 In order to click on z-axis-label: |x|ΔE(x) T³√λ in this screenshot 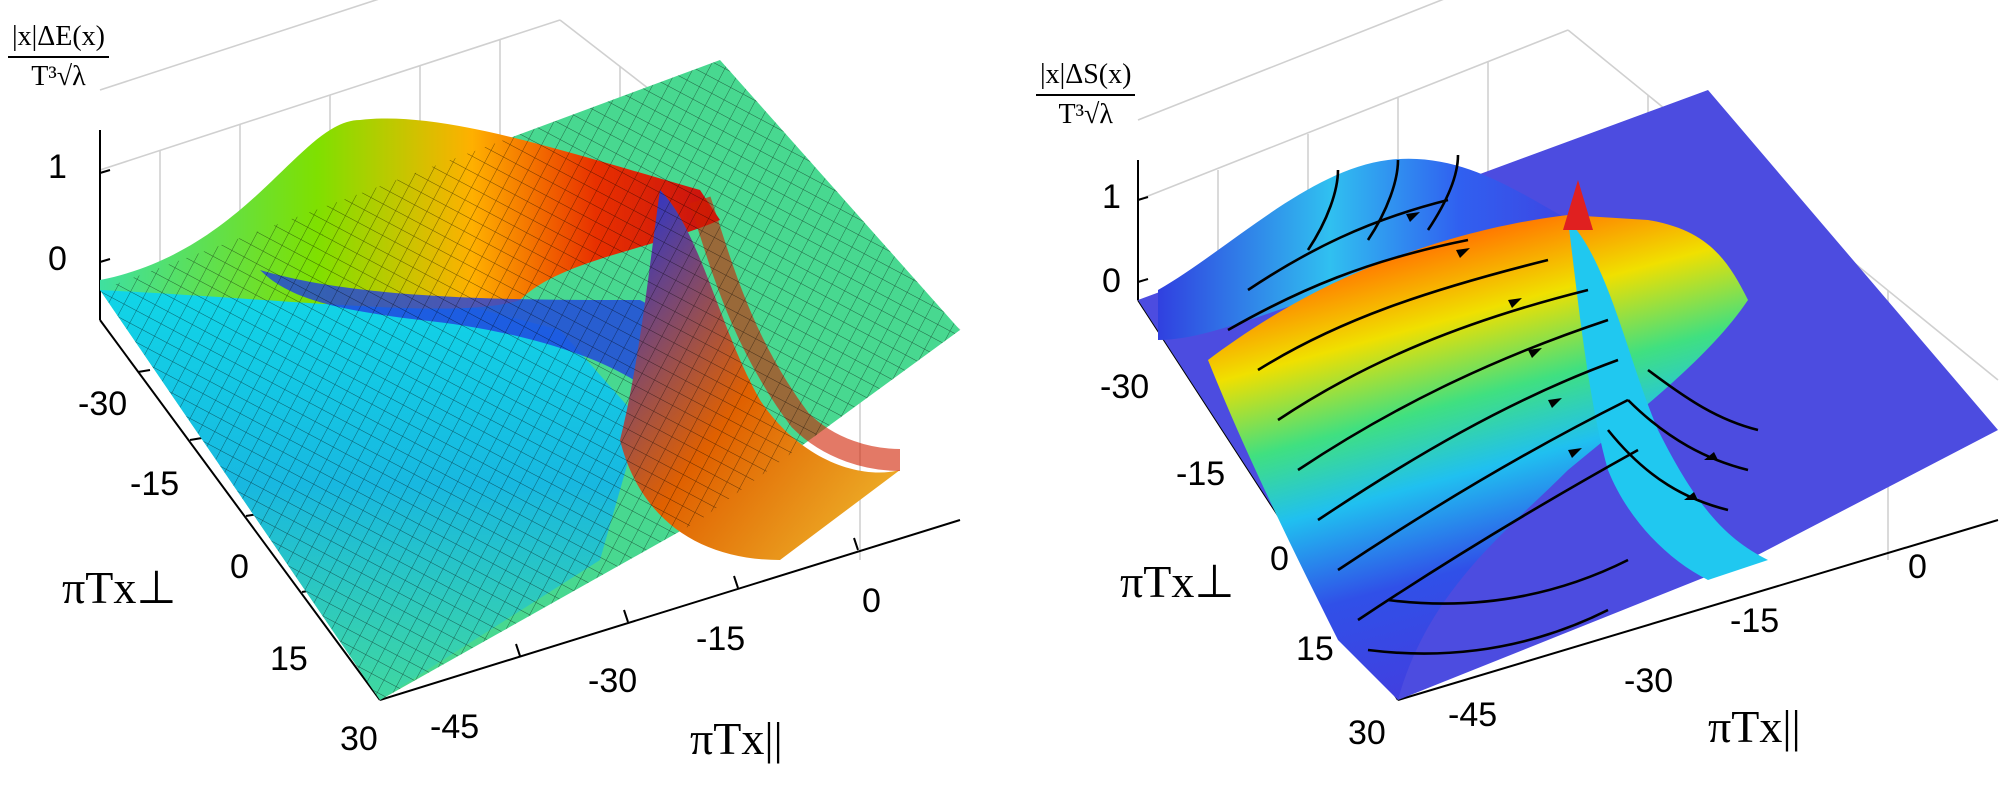, I will do `click(58, 57)`.